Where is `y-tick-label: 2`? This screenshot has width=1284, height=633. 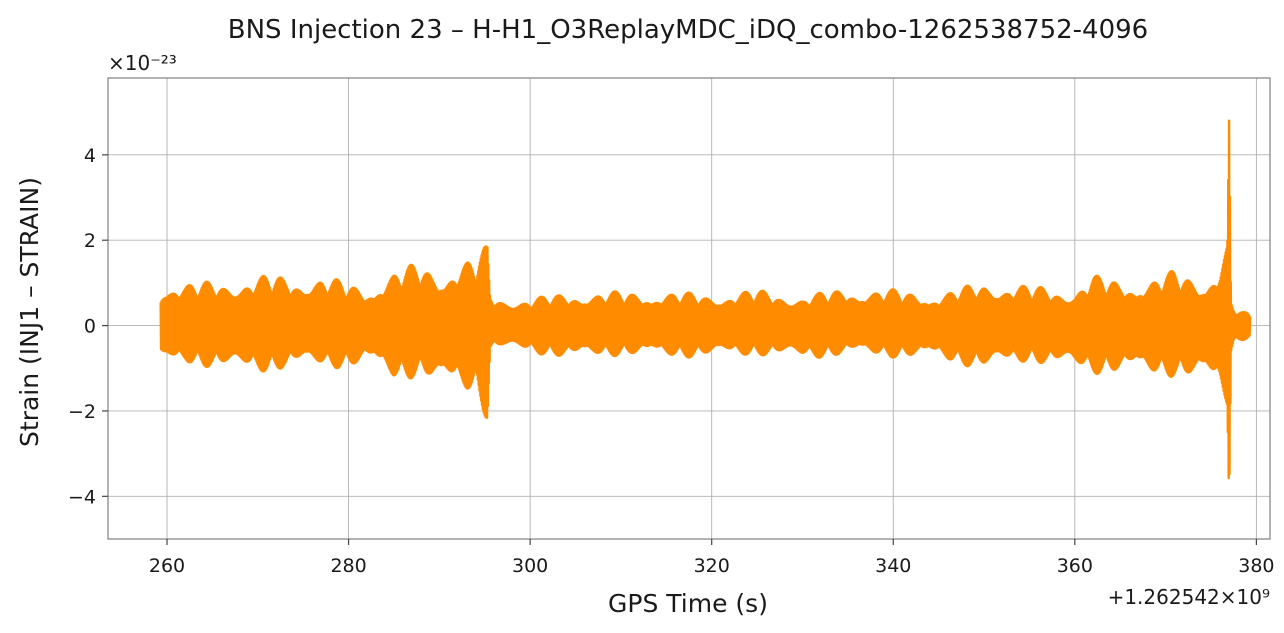
y-tick-label: 2 is located at coordinates (90, 241).